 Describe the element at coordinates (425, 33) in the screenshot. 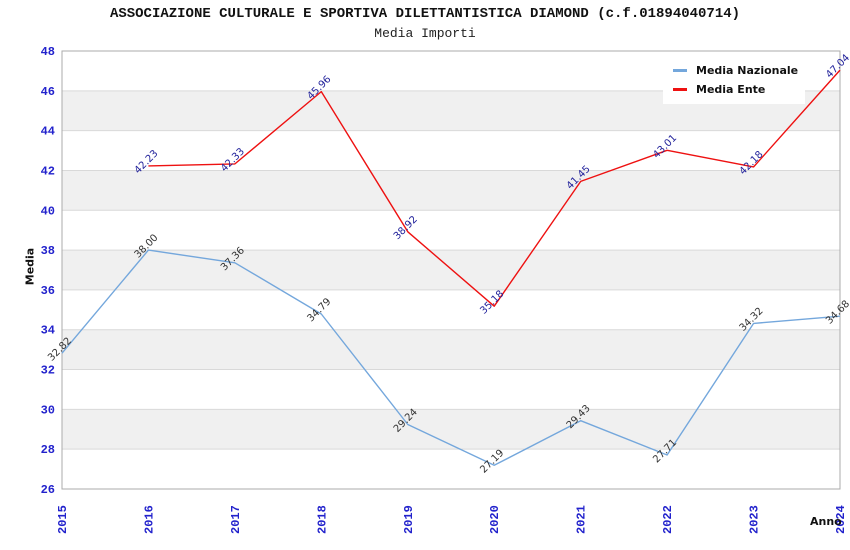

I see `chart-subtitle: Media Importi` at that location.